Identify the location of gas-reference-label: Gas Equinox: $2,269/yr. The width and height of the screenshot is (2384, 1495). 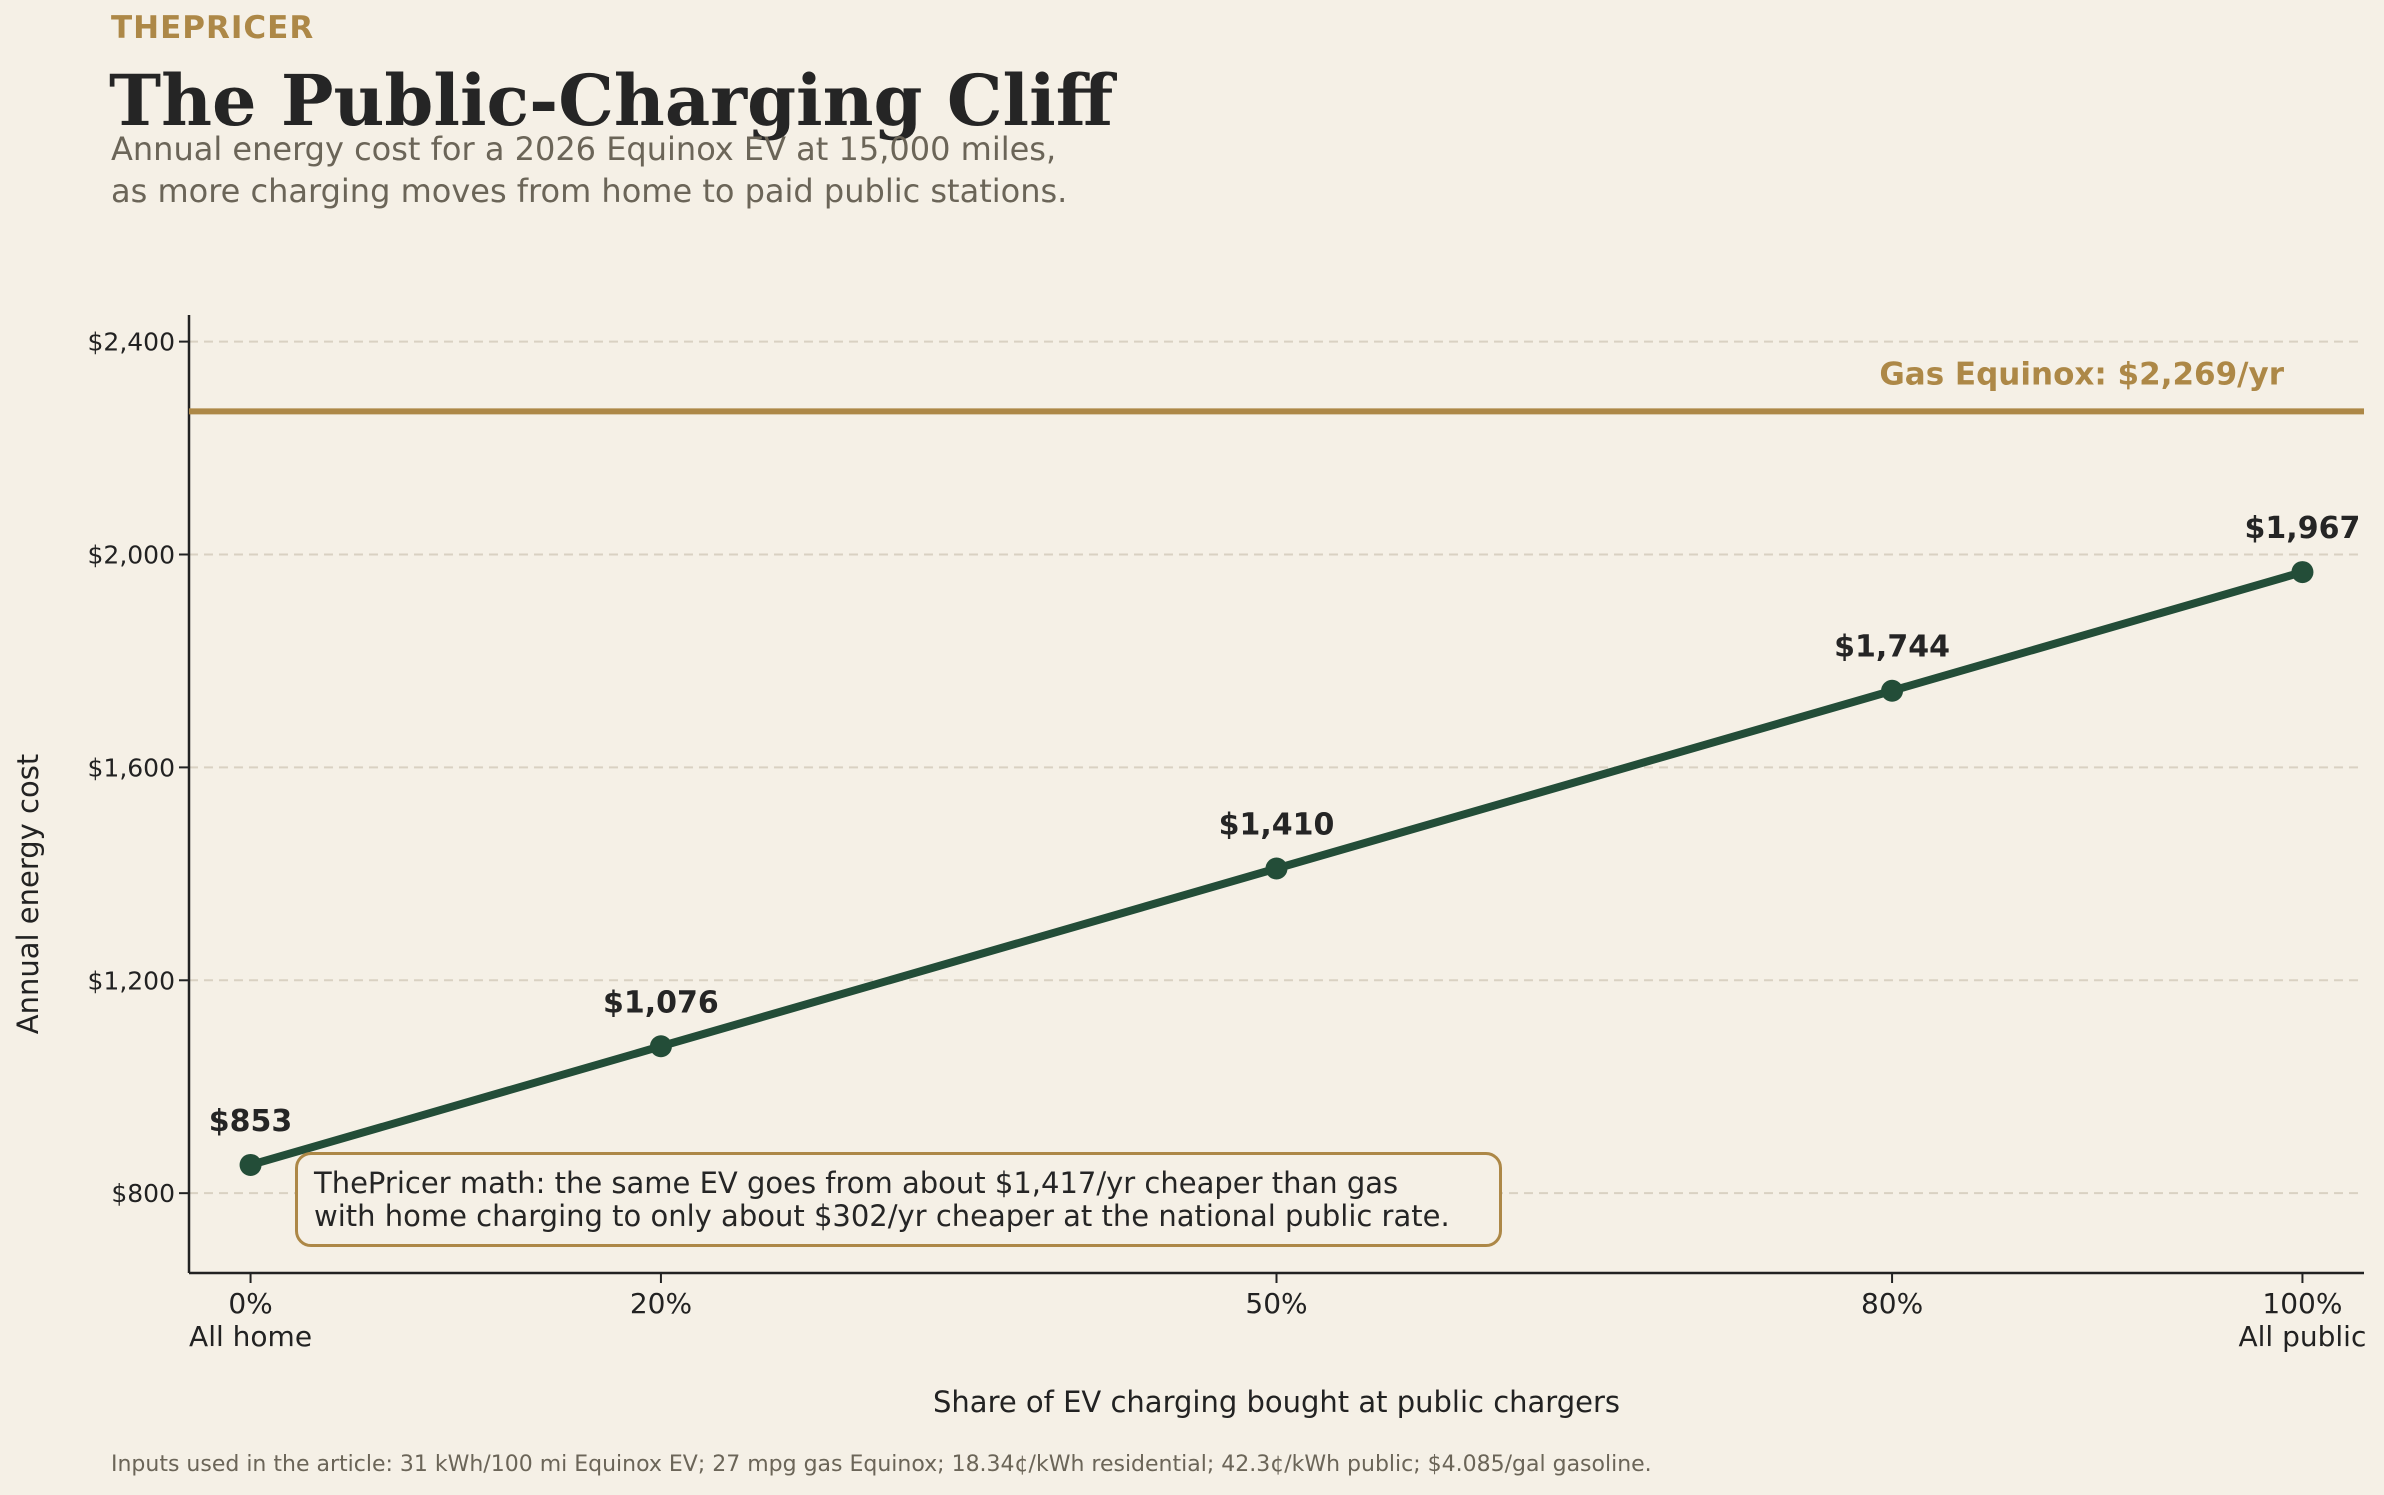
(2081, 374).